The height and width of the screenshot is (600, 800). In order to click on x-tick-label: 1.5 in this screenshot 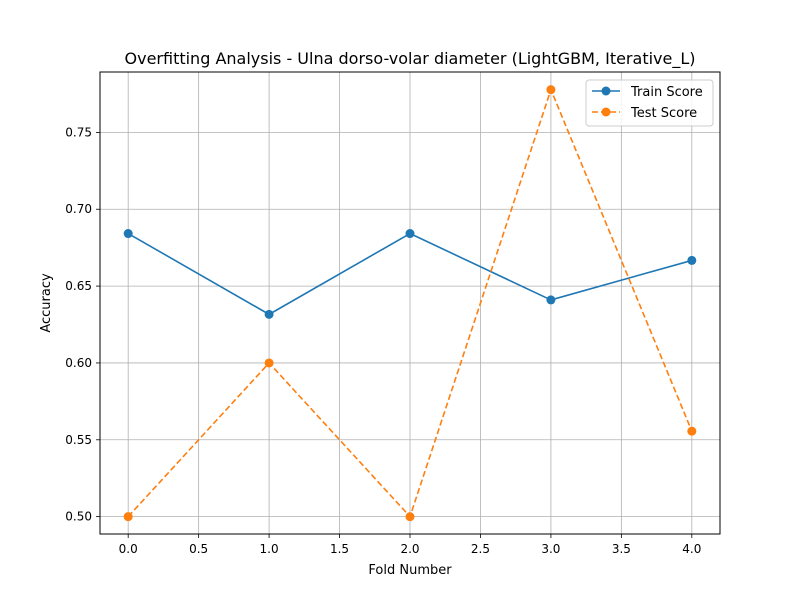, I will do `click(339, 549)`.